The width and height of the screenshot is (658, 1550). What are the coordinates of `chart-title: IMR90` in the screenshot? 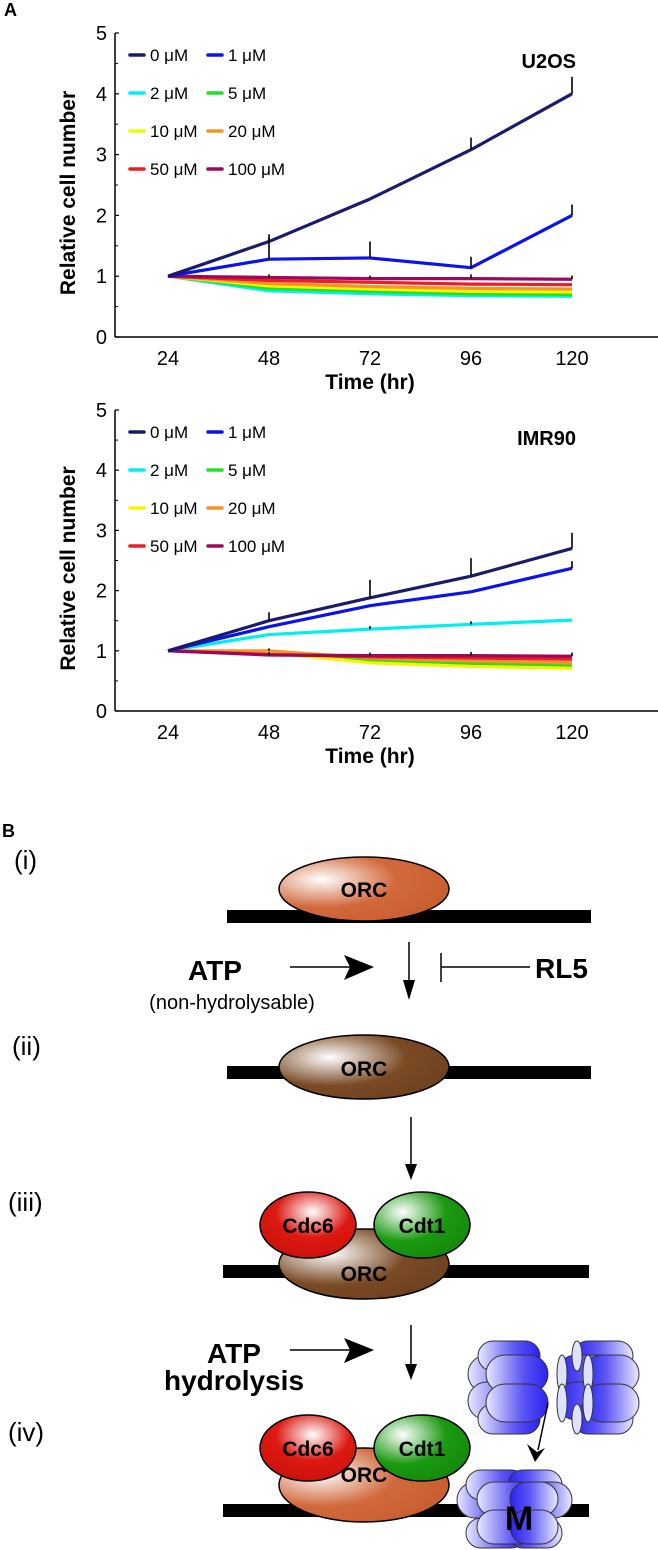 It's located at (546, 439).